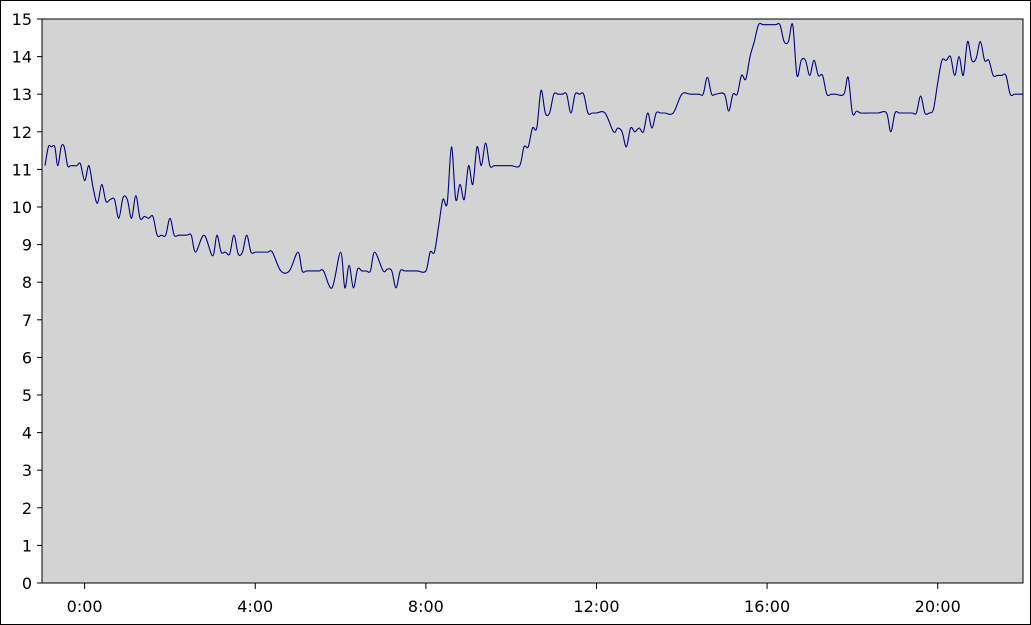  Describe the element at coordinates (22, 169) in the screenshot. I see `y-tick-label: 11` at that location.